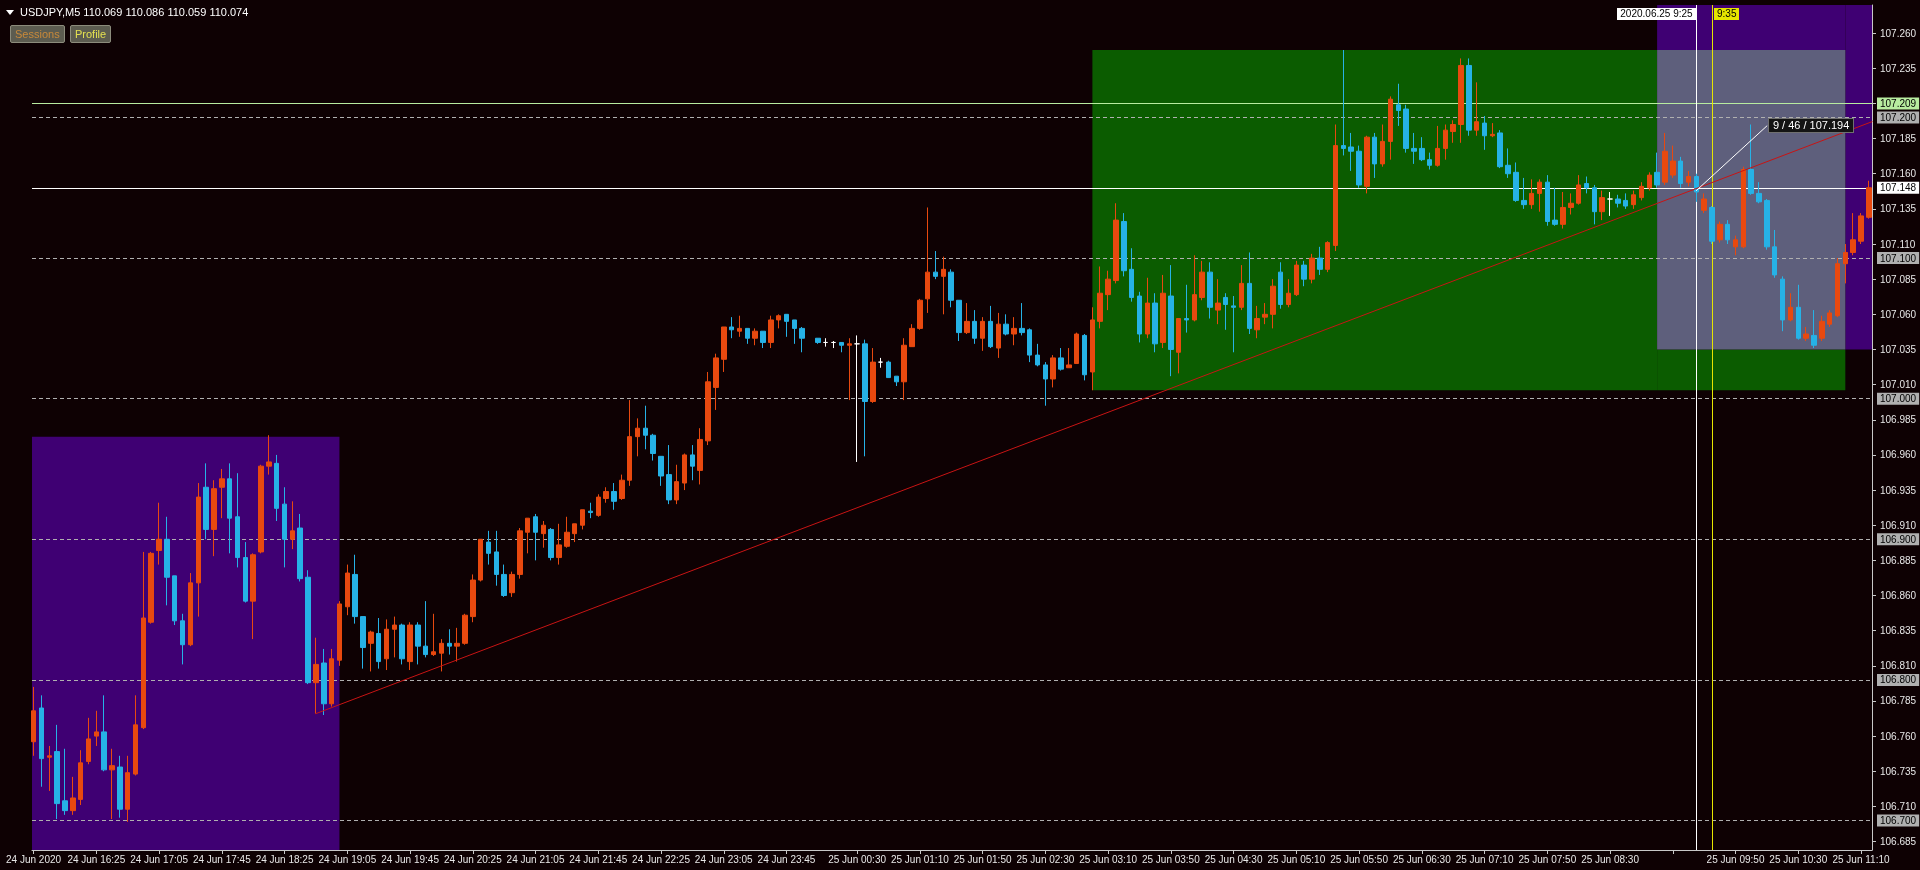 The height and width of the screenshot is (870, 1920). I want to click on y-tick-label: 106.985, so click(1898, 420).